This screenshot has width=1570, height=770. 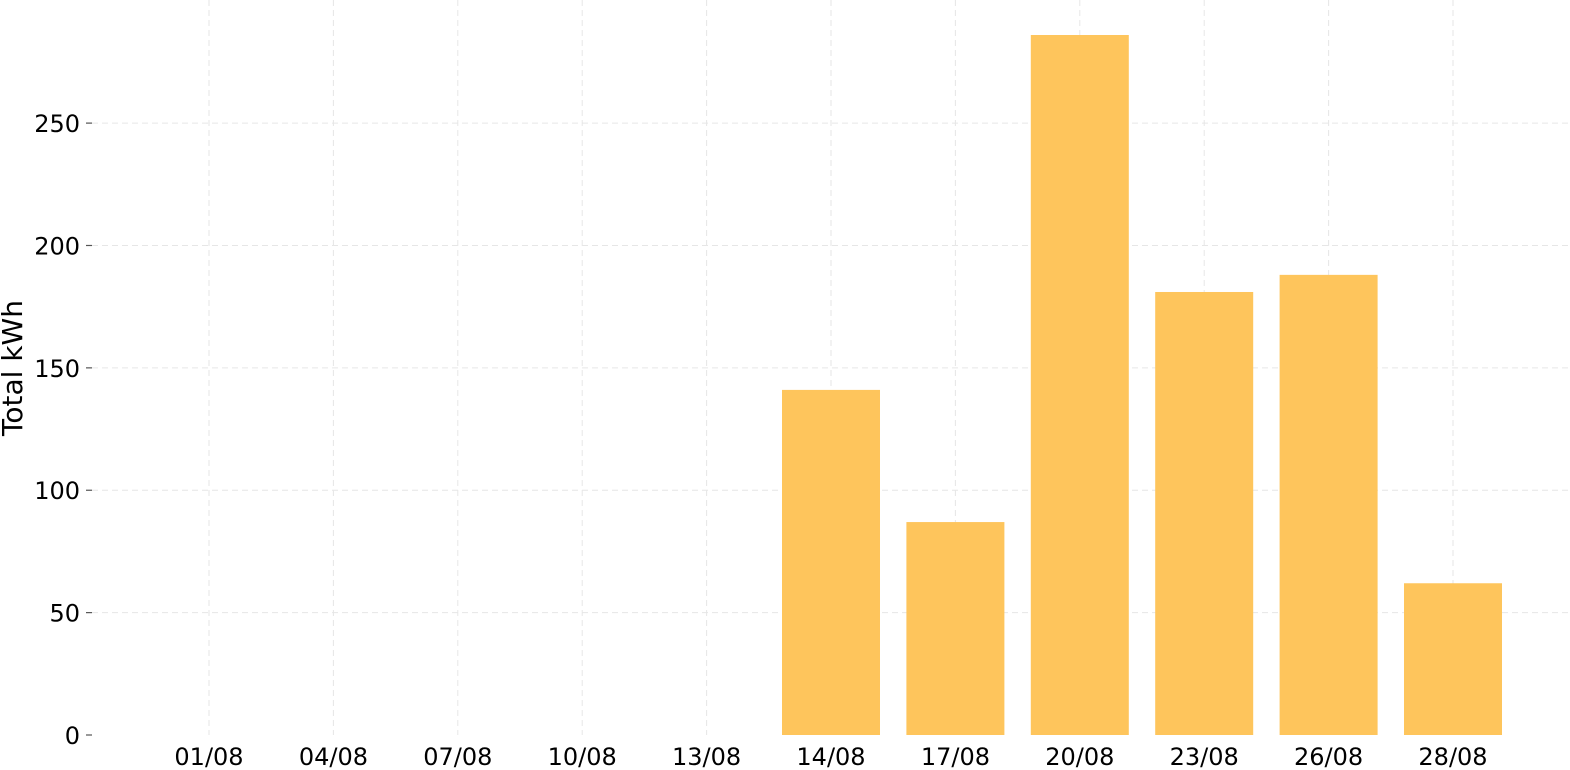 I want to click on y-tick-label: 250, so click(x=57, y=124).